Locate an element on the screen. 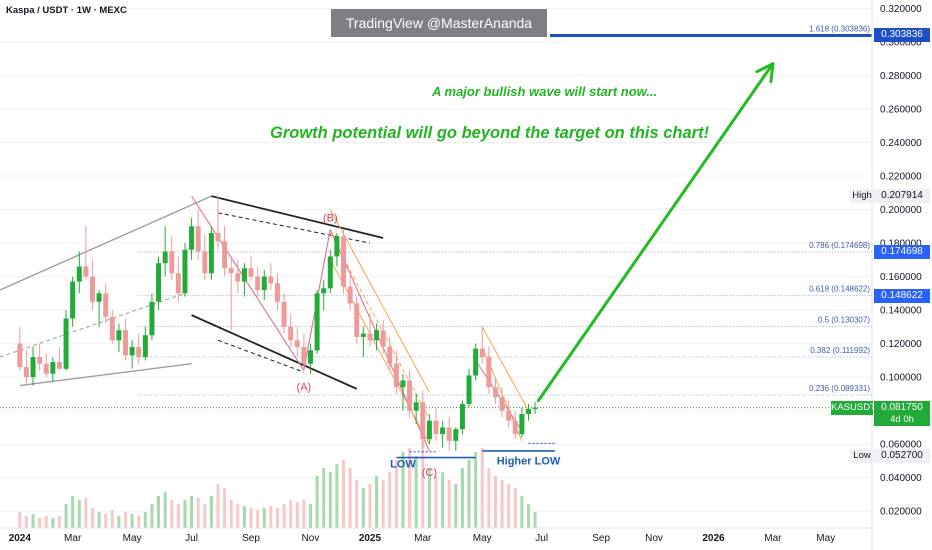 This screenshot has height=550, width=932. wedge-lower-dashed is located at coordinates (261, 356).